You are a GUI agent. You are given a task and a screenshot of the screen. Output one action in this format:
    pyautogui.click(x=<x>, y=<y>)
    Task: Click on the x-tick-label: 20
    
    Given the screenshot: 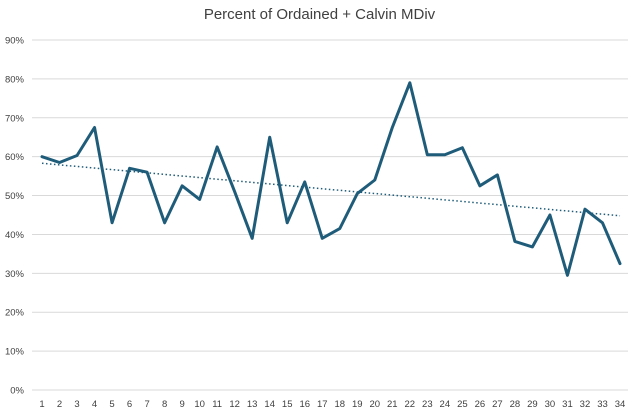 What is the action you would take?
    pyautogui.click(x=374, y=404)
    